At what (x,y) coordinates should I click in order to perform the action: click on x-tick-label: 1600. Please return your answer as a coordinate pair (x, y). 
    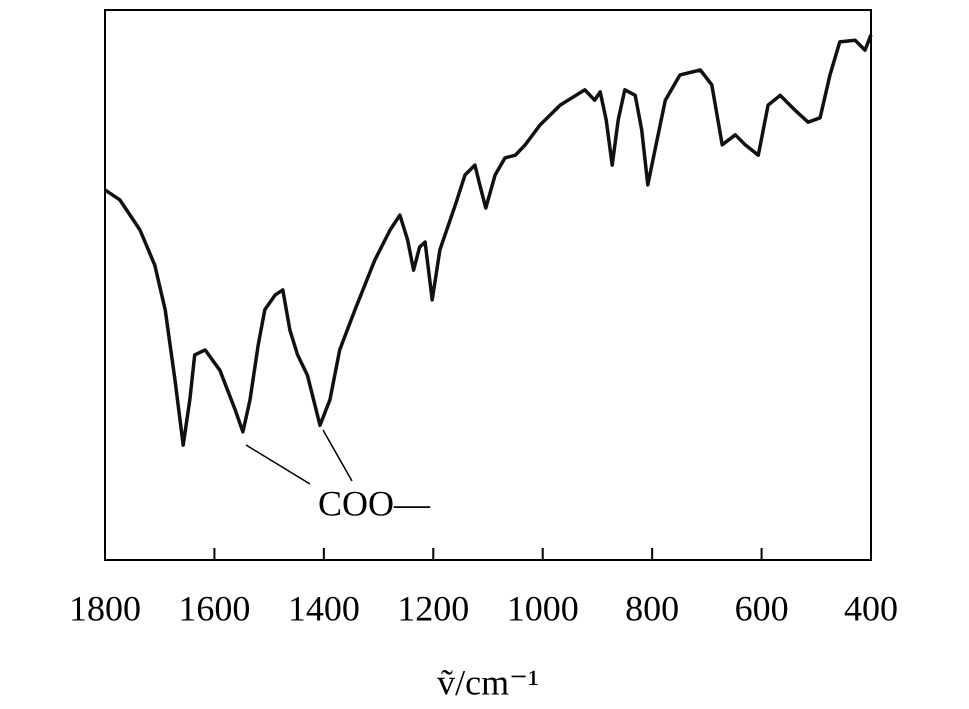
    Looking at the image, I should click on (214, 608).